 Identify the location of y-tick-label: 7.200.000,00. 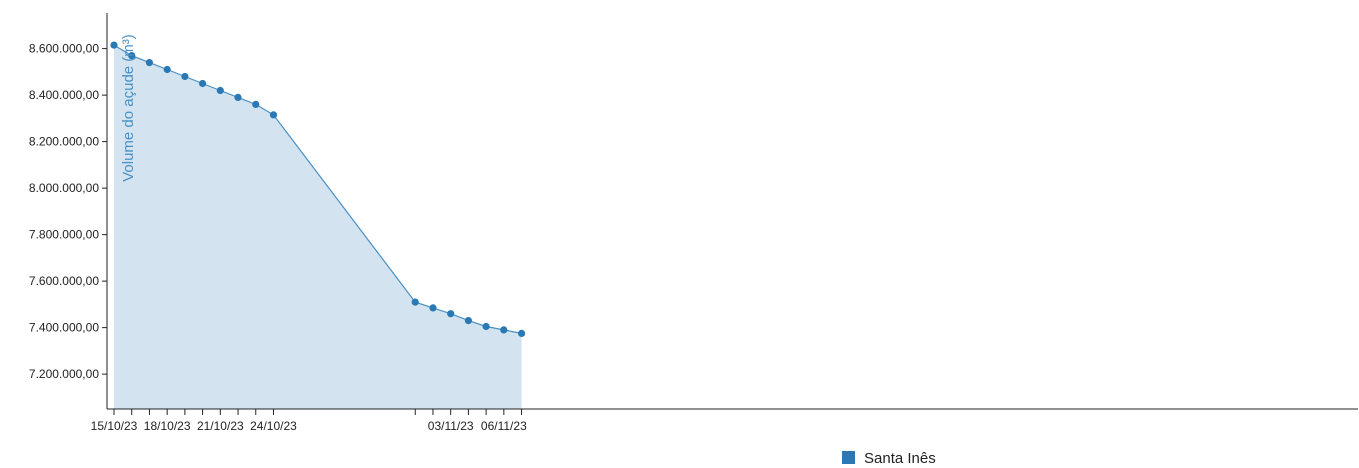
(64, 374).